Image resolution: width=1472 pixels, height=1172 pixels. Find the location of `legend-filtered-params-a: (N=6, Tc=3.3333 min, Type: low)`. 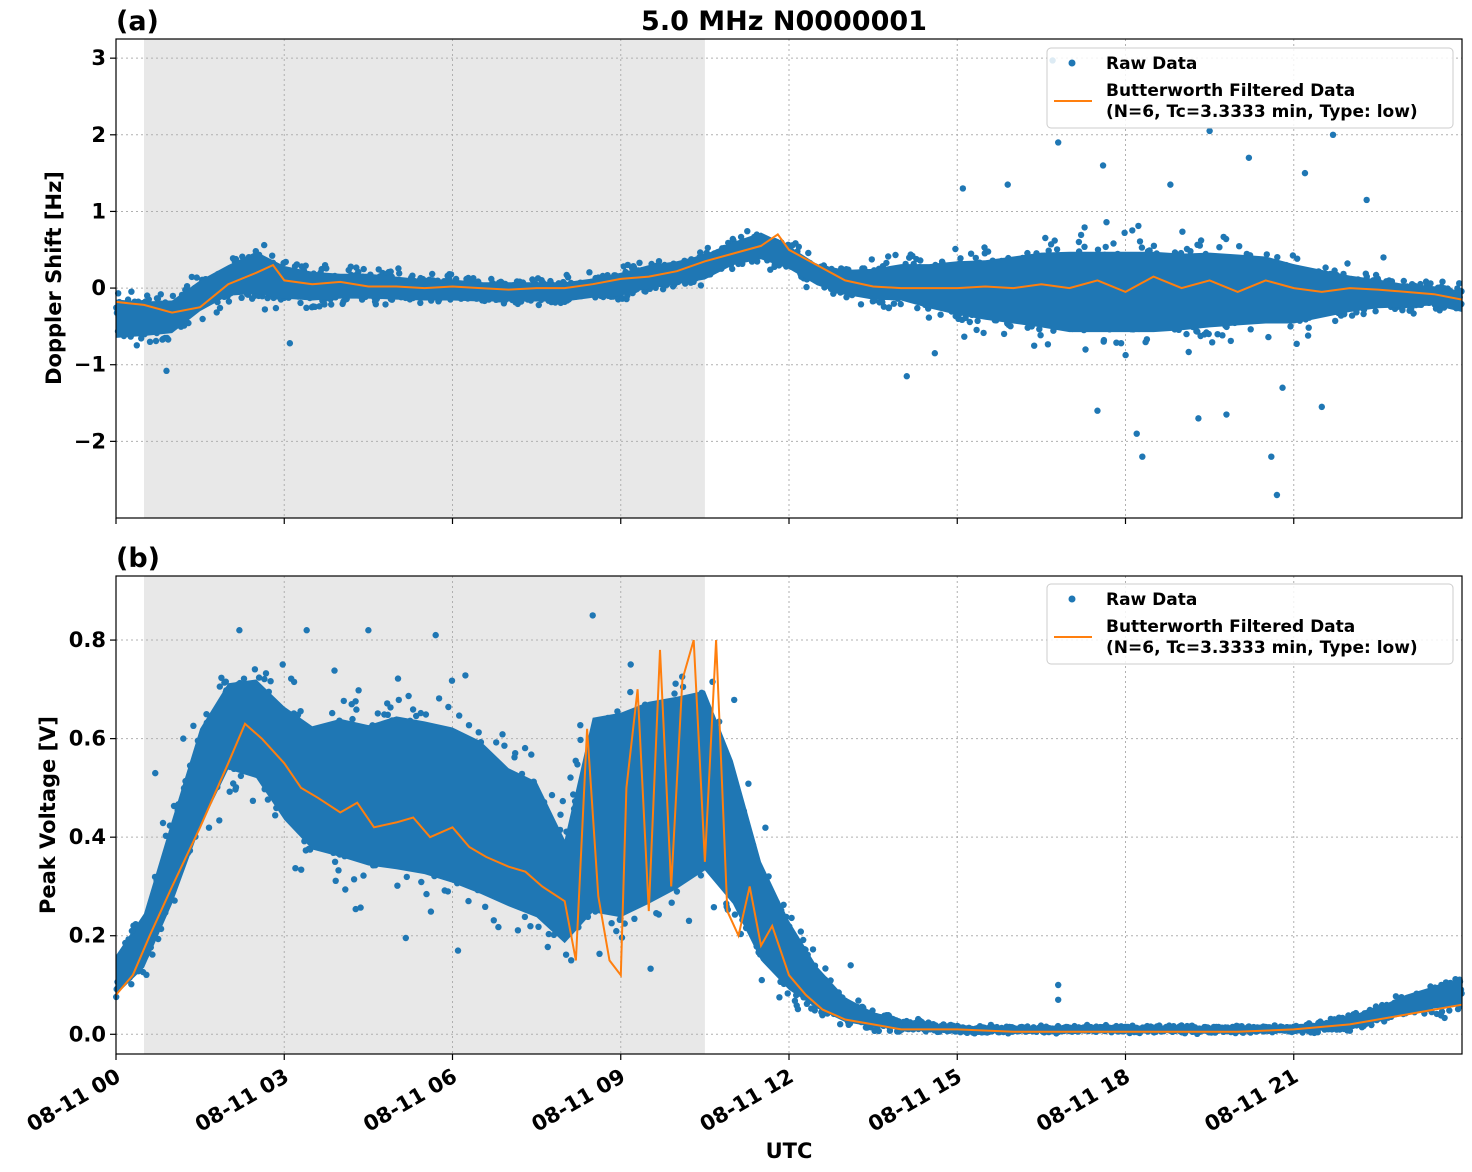

legend-filtered-params-a: (N=6, Tc=3.3333 min, Type: low) is located at coordinates (1262, 112).